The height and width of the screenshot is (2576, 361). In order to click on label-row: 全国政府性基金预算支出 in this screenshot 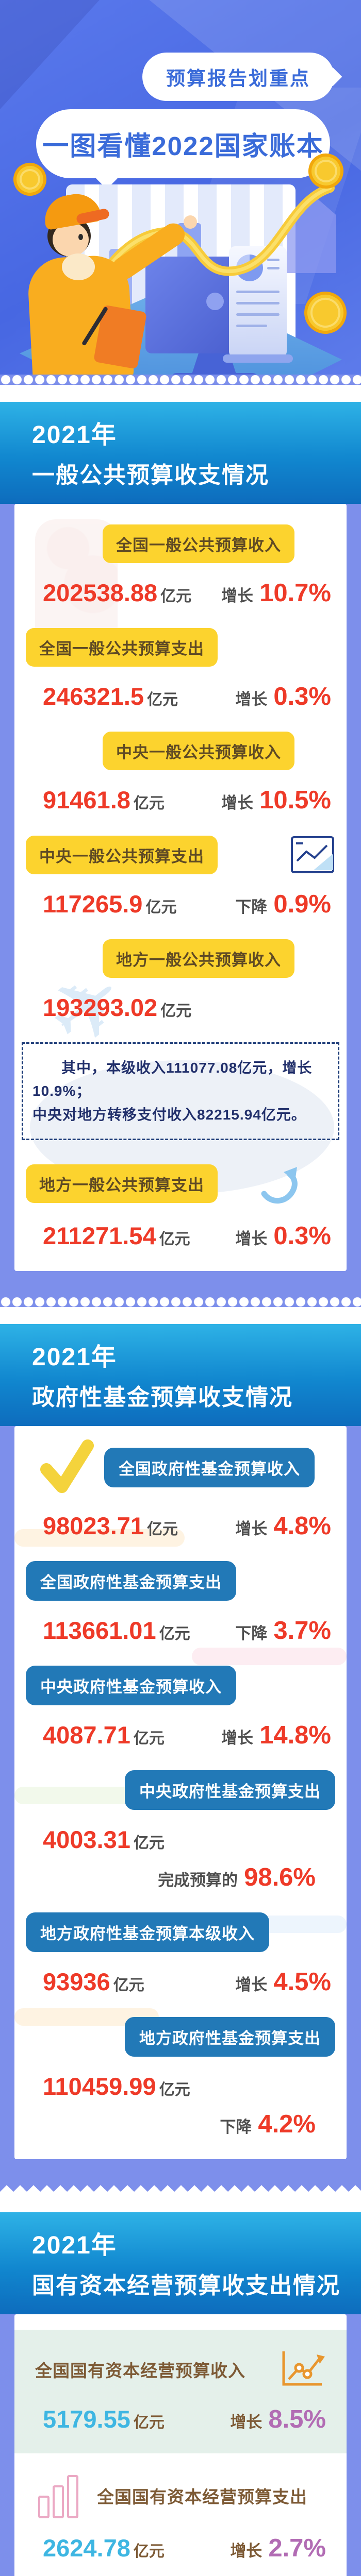, I will do `click(180, 1581)`.